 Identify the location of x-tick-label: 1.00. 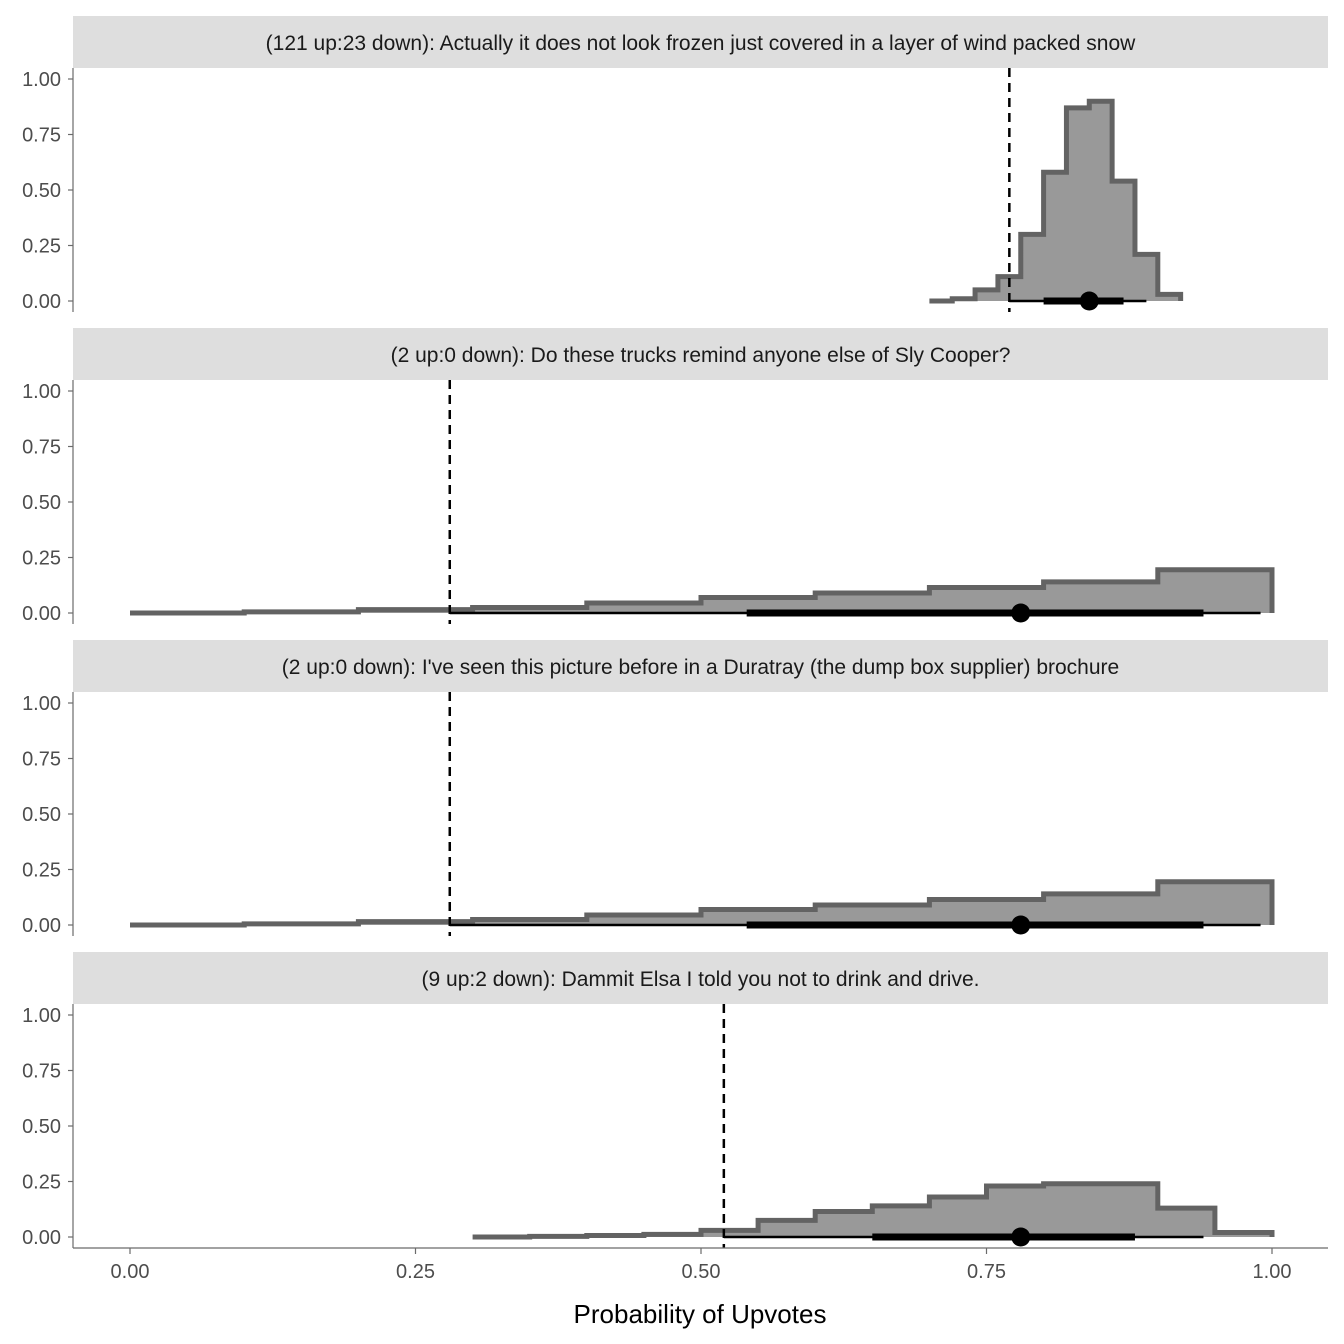
(1272, 1272).